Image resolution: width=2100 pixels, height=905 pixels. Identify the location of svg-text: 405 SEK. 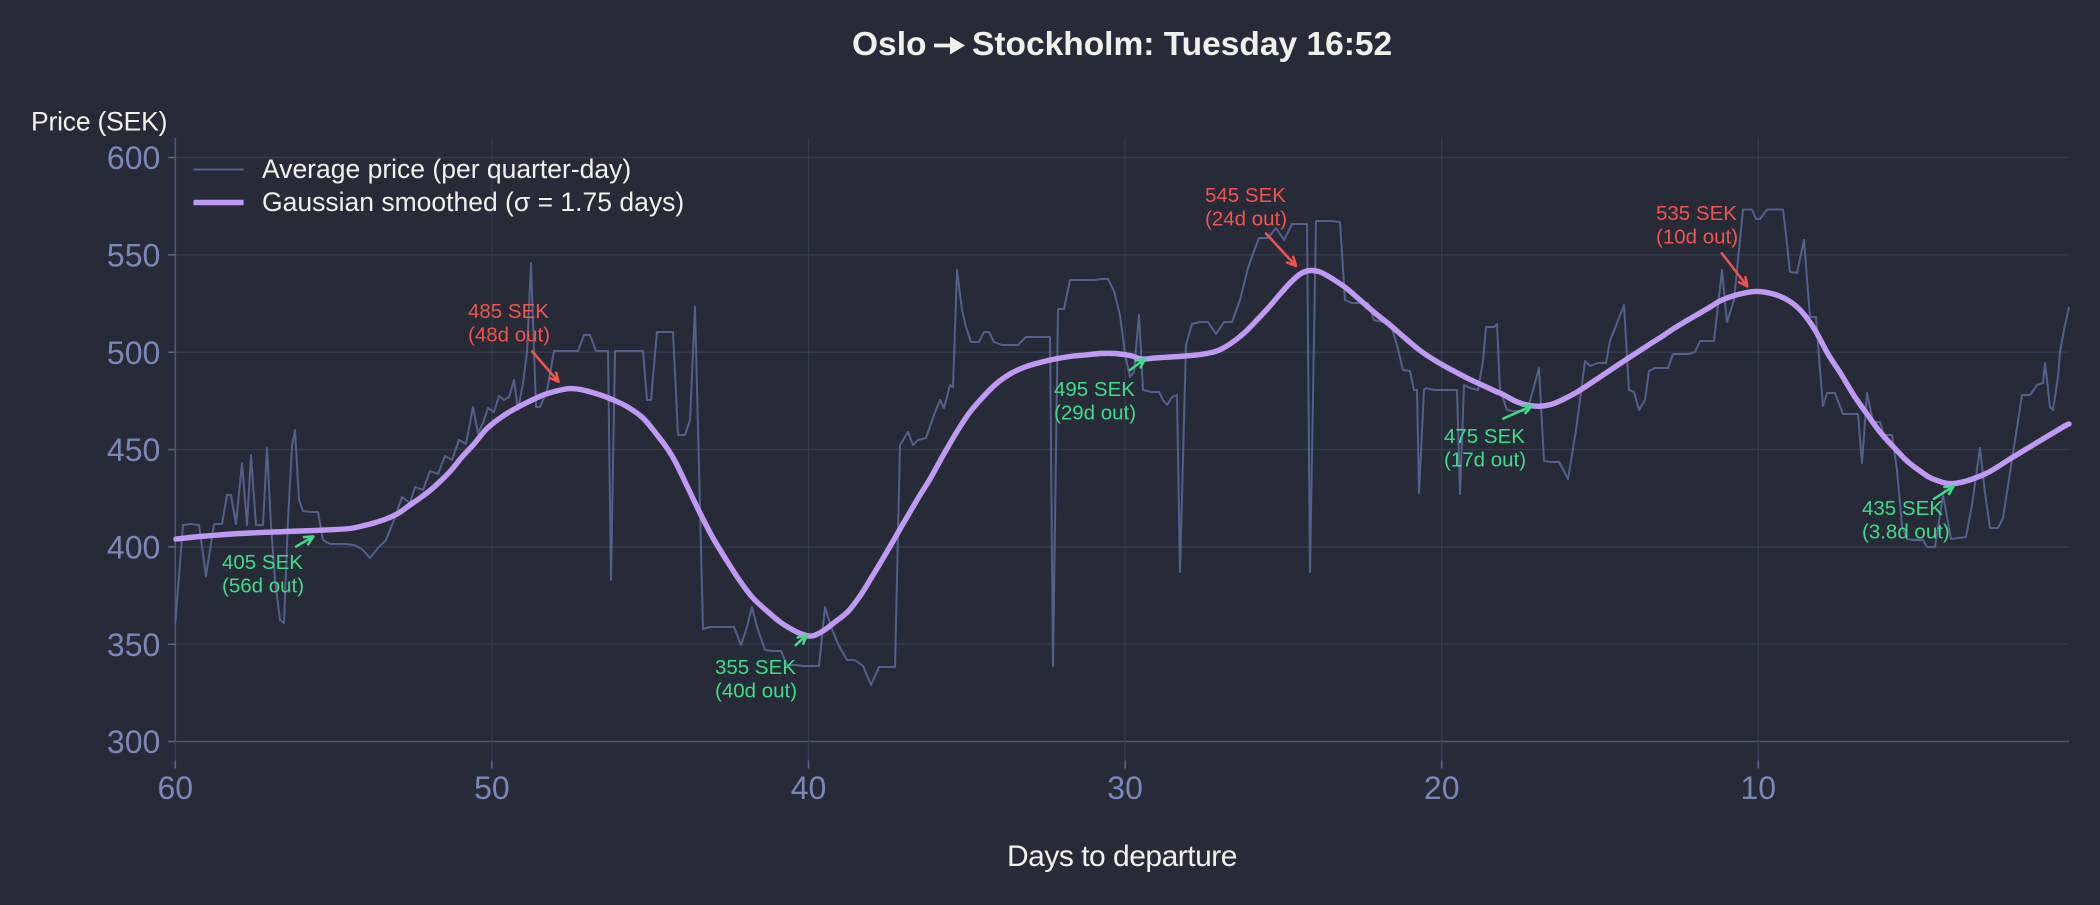
(262, 562).